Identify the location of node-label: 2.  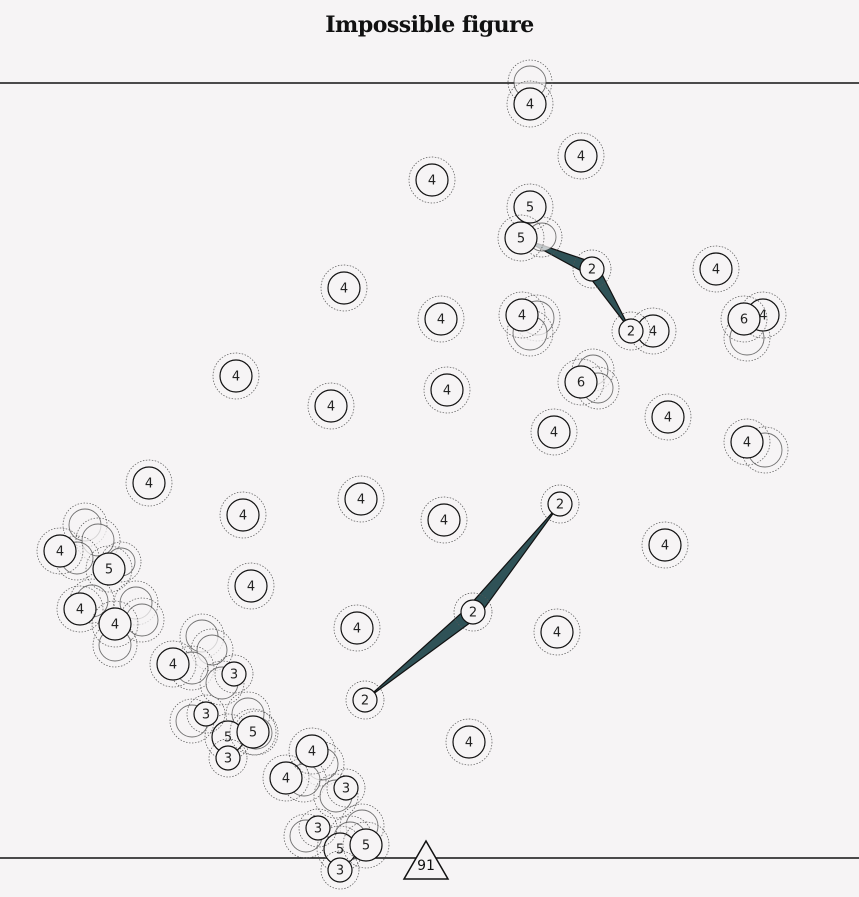
(560, 505).